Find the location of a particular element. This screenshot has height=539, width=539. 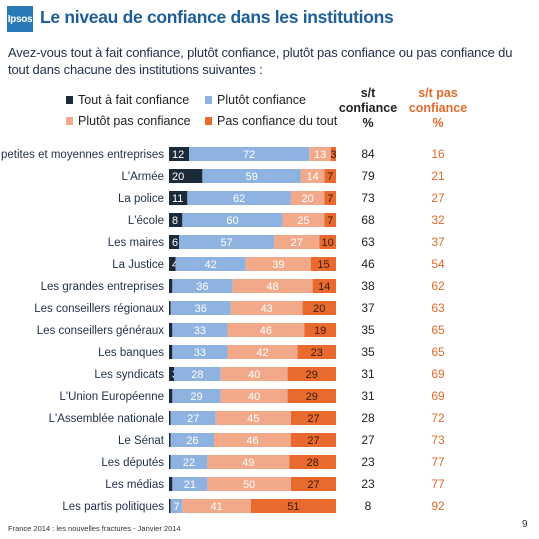

no-confidence-total: 16 is located at coordinates (438, 154).